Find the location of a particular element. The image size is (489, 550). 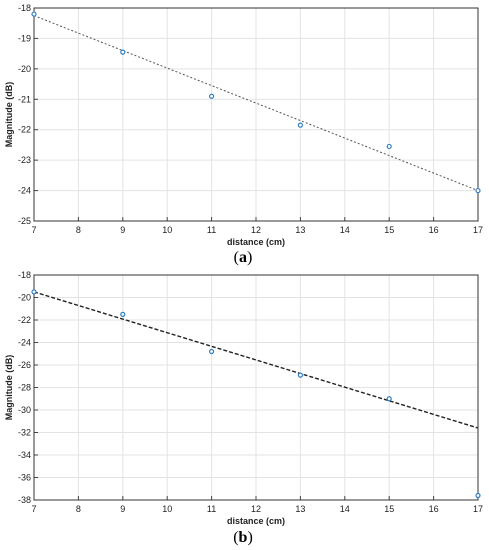

panel-a-xtick-label: 15 is located at coordinates (389, 230).